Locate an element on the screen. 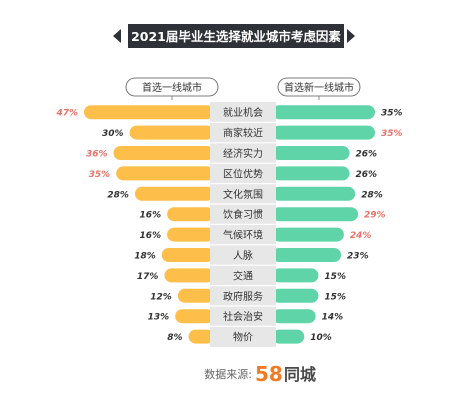 The width and height of the screenshot is (467, 407). category-label: 文化氛围 is located at coordinates (243, 194).